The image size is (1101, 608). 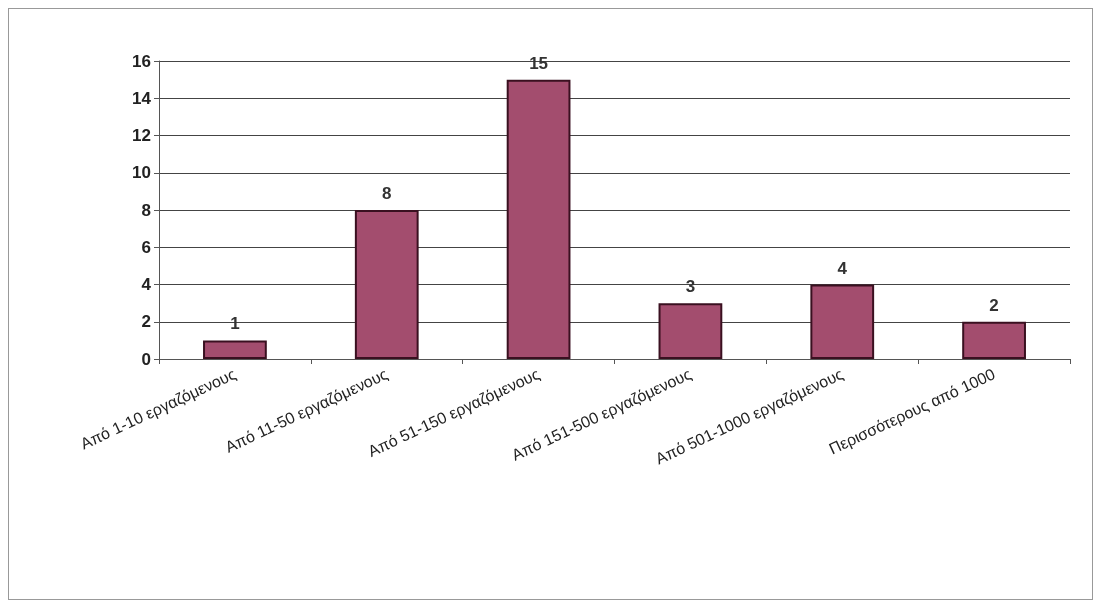 I want to click on y-tick-label: 10, so click(x=141, y=173).